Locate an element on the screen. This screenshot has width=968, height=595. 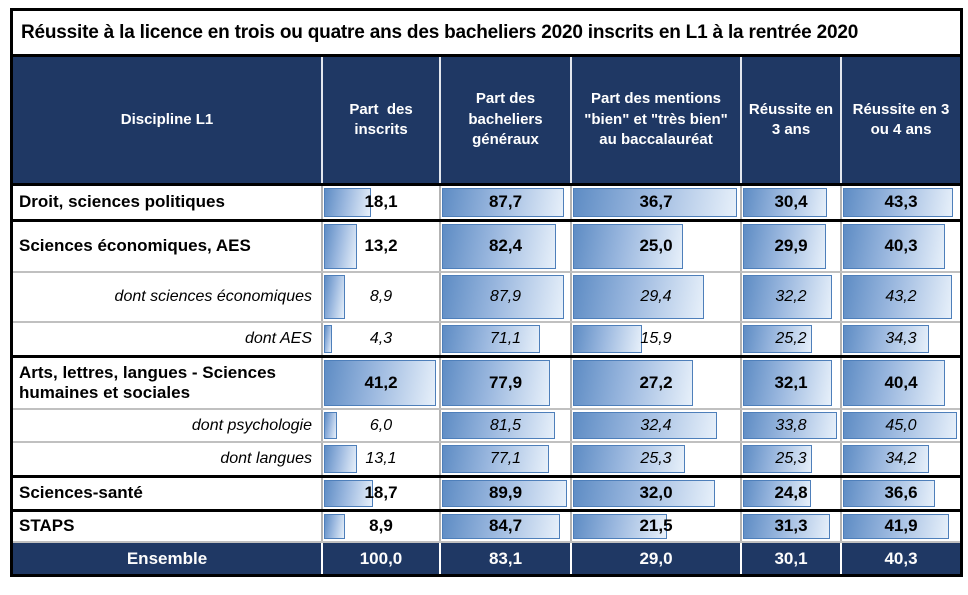
value-cell: 71,1 is located at coordinates (506, 340).